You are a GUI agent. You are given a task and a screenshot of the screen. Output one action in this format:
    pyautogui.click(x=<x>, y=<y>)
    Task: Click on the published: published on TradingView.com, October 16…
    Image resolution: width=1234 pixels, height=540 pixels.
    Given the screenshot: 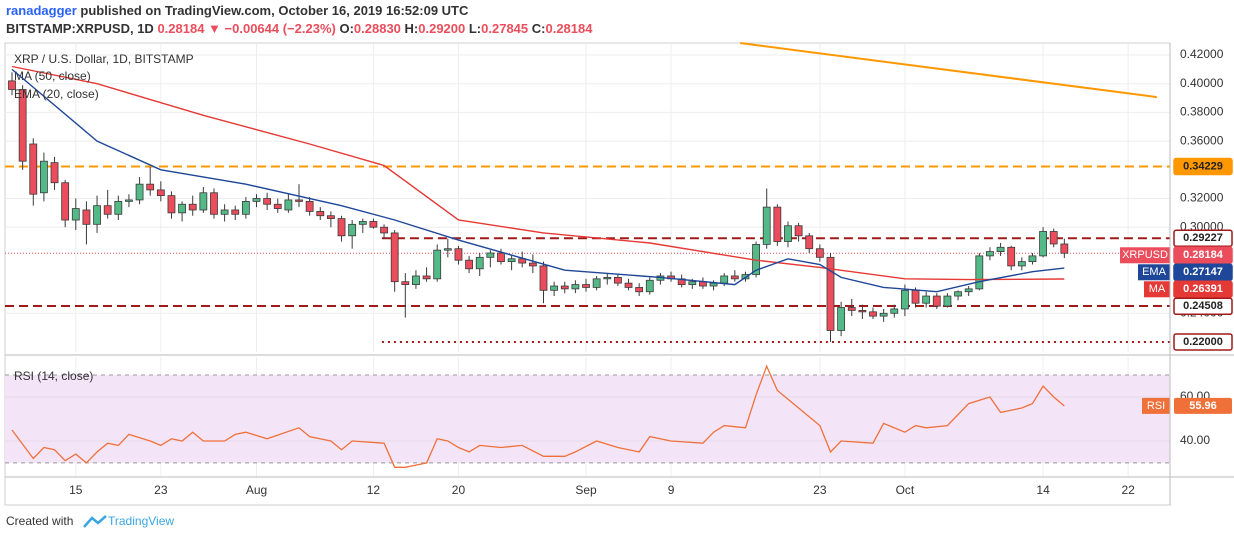 What is the action you would take?
    pyautogui.click(x=273, y=10)
    